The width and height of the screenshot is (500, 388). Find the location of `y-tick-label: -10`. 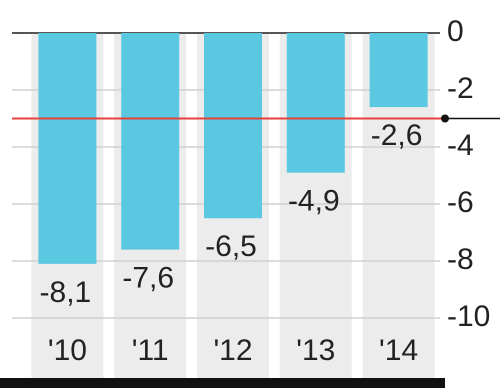

y-tick-label: -10 is located at coordinates (468, 316).